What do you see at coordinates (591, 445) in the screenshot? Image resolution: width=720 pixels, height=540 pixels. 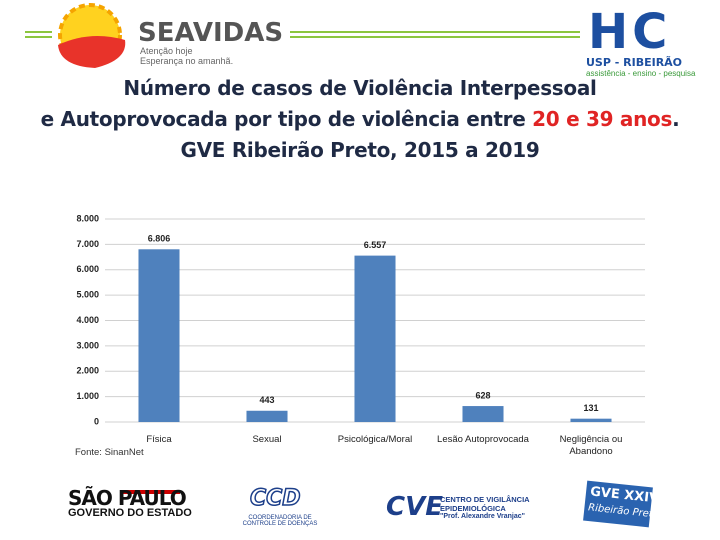 I see `x-tick-label: Negligência ou Abandono` at bounding box center [591, 445].